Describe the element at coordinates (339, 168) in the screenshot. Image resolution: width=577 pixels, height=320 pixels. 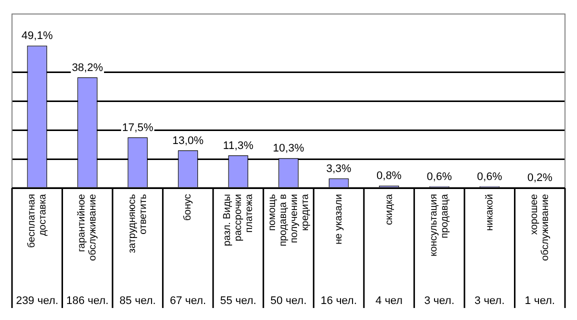
I see `data-label: 3,3%` at that location.